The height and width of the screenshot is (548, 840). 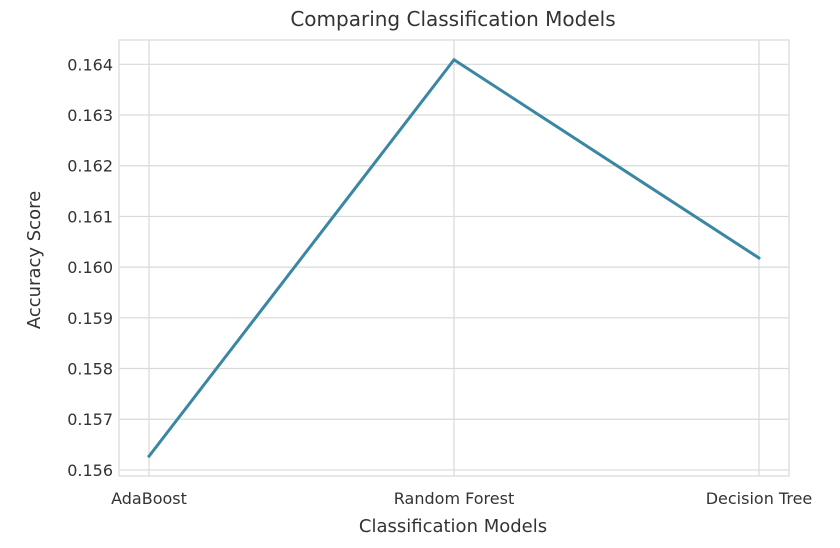 What do you see at coordinates (90, 216) in the screenshot?
I see `y-tick-label: 0.161` at bounding box center [90, 216].